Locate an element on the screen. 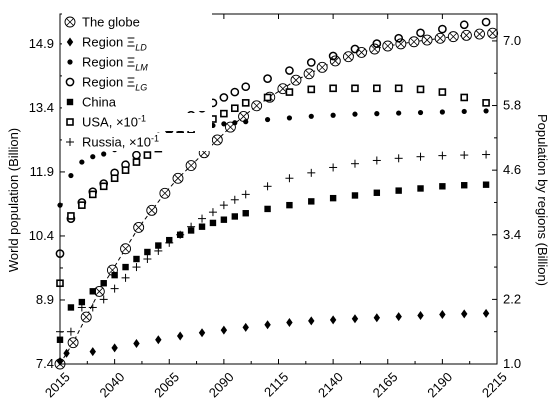 The image size is (550, 412). x-tick-label: 2215 is located at coordinates (494, 384).